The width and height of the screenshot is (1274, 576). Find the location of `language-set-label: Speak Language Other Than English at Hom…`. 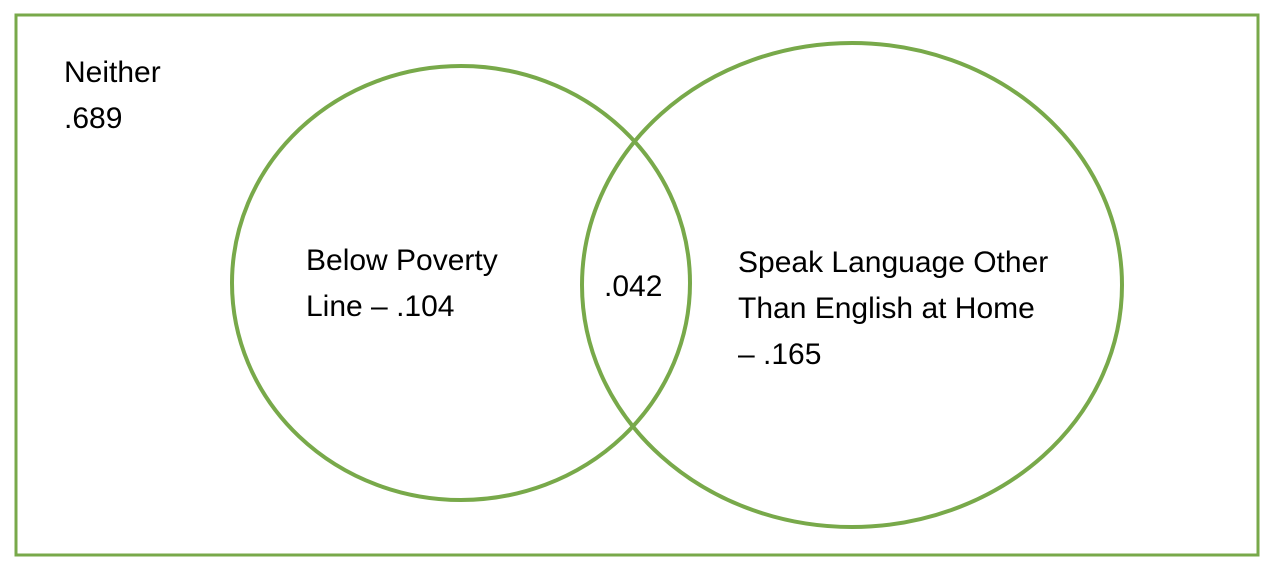

language-set-label: Speak Language Other Than English at Hom… is located at coordinates (893, 309).